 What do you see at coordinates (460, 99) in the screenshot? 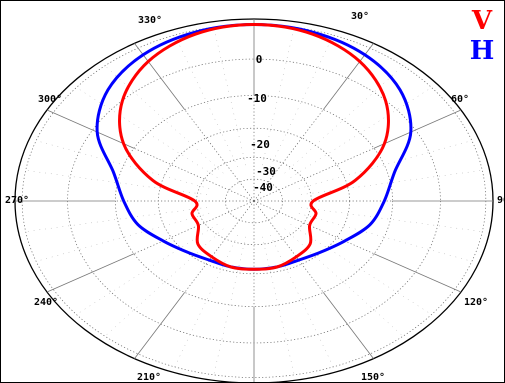
I see `angle-label-60: 60°` at bounding box center [460, 99].